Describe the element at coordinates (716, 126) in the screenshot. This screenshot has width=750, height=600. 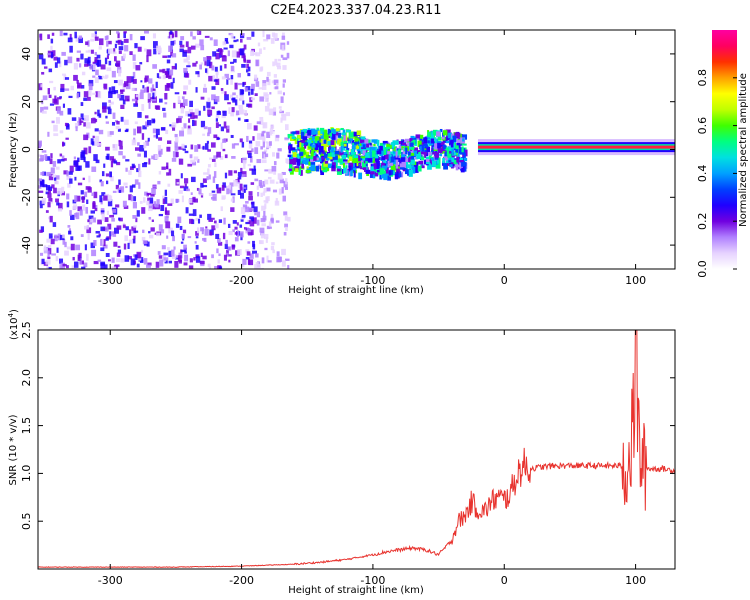
I see `colorbar-tick: 0.6` at that location.